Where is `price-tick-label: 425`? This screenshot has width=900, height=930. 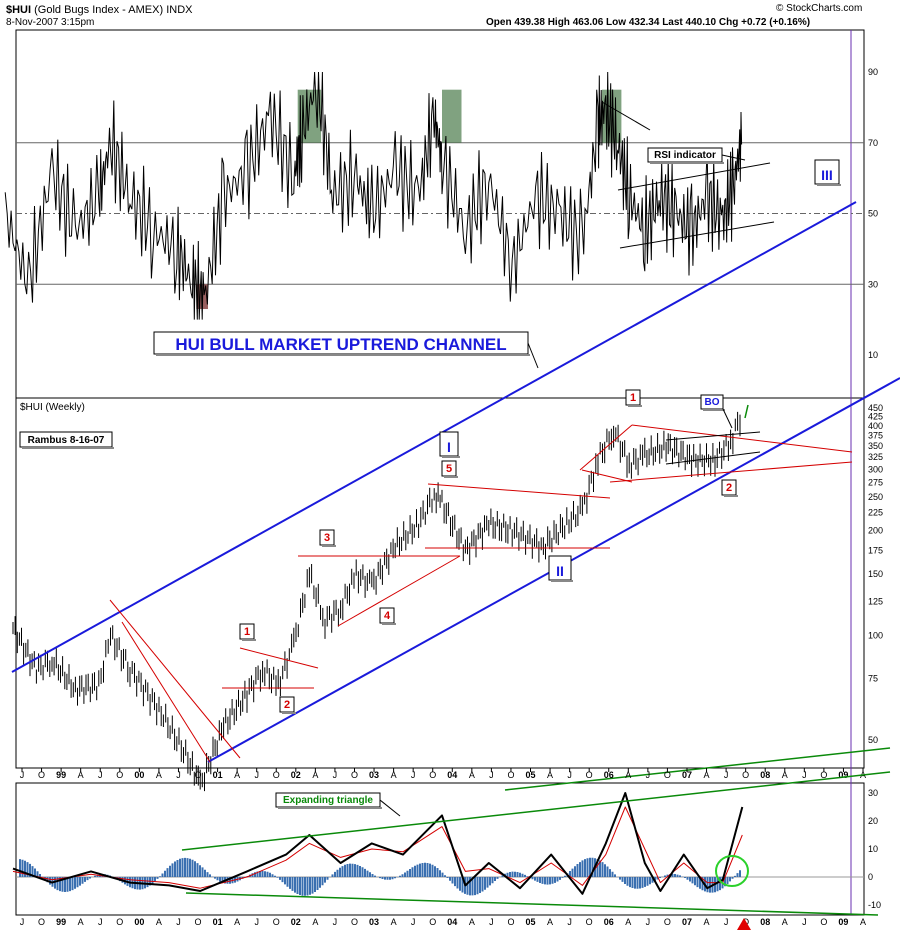
price-tick-label: 425 is located at coordinates (875, 417).